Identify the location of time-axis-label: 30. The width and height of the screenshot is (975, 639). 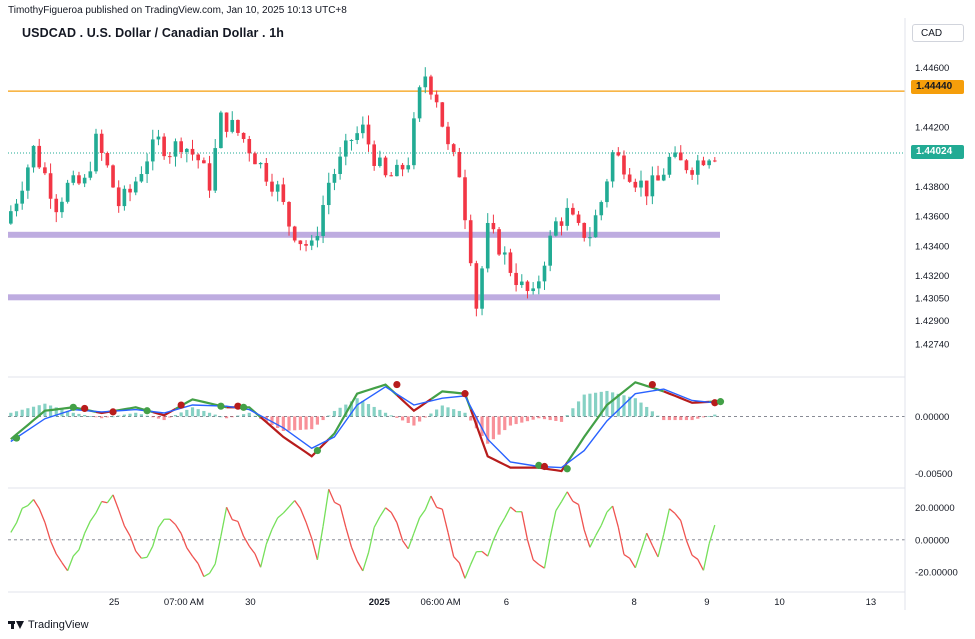
(250, 602).